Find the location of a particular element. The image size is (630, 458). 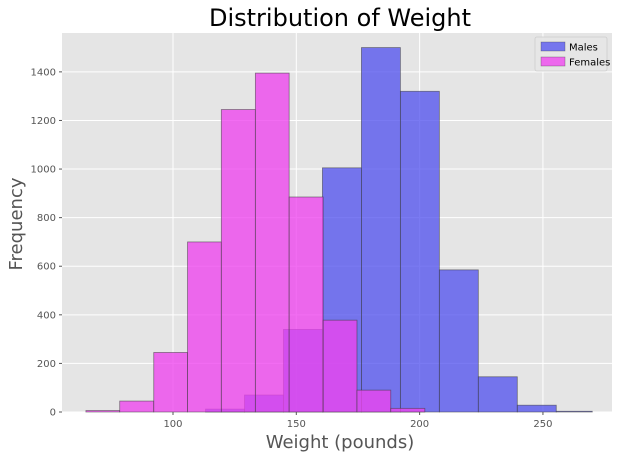

y-tick-label: 800 is located at coordinates (46, 218).